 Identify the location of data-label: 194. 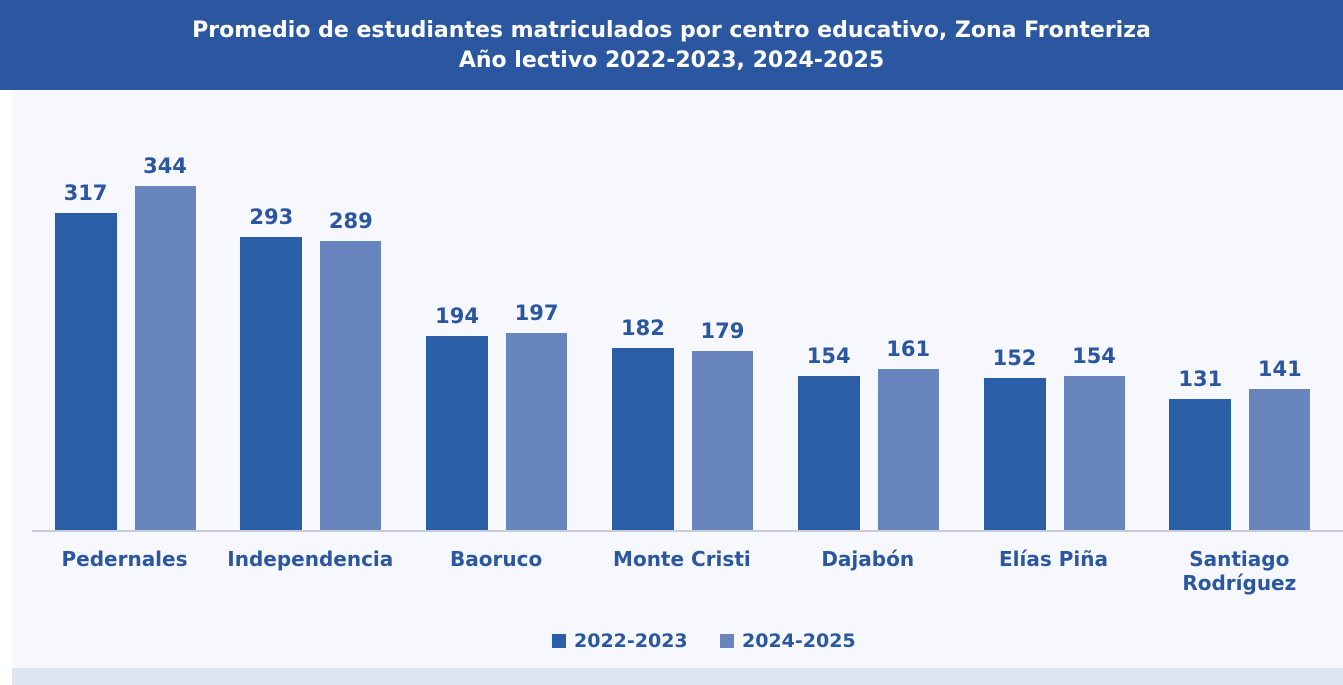
(457, 316).